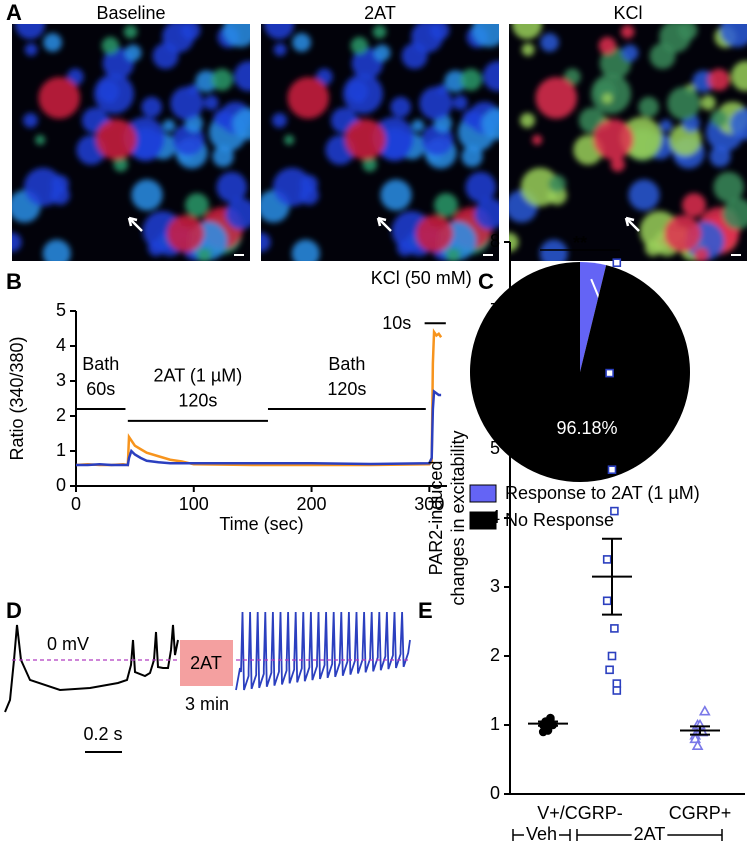  I want to click on reference-label: 0 mV, so click(68, 644).